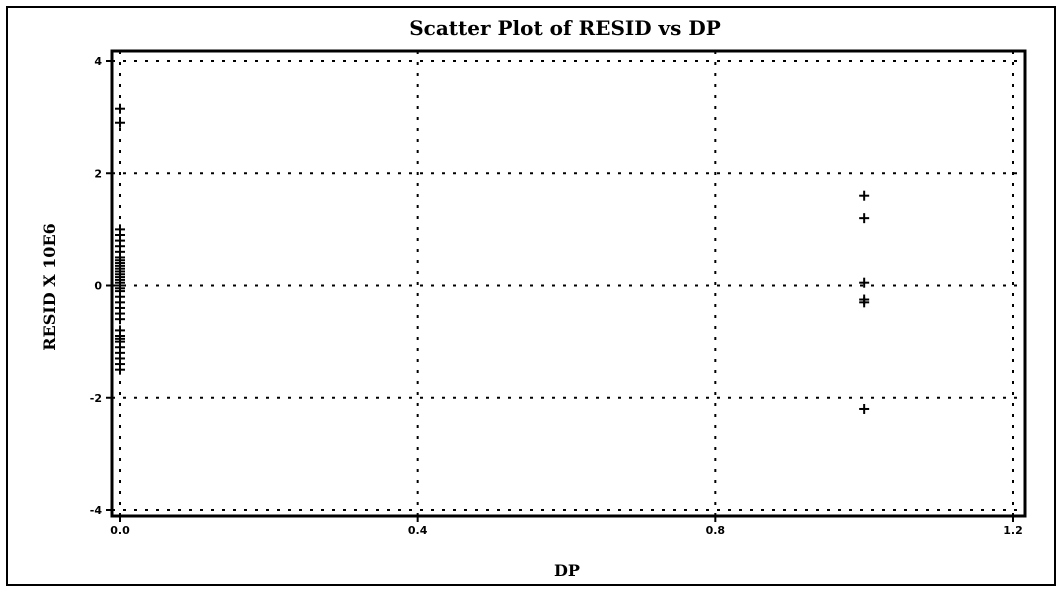 This screenshot has width=1063, height=591. Describe the element at coordinates (96, 510) in the screenshot. I see `y-tick-label: -4` at that location.